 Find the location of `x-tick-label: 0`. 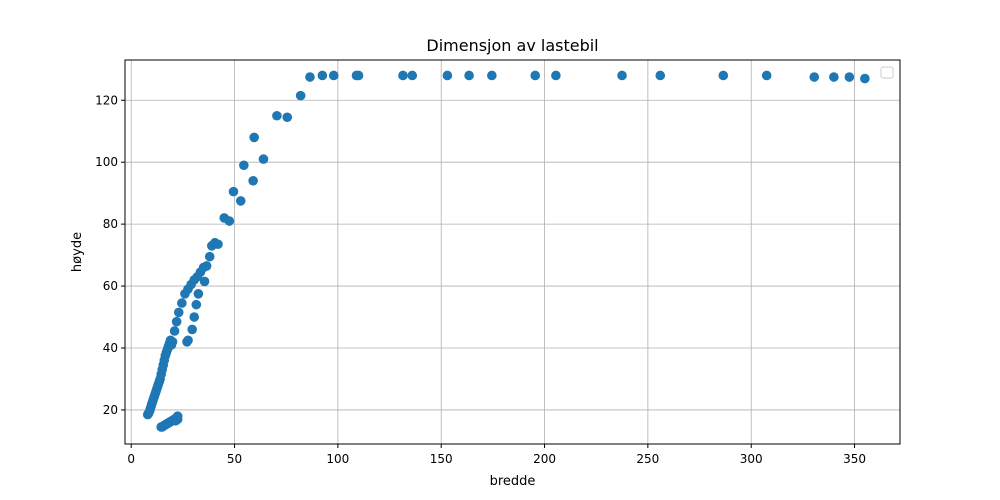

x-tick-label: 0 is located at coordinates (131, 459).